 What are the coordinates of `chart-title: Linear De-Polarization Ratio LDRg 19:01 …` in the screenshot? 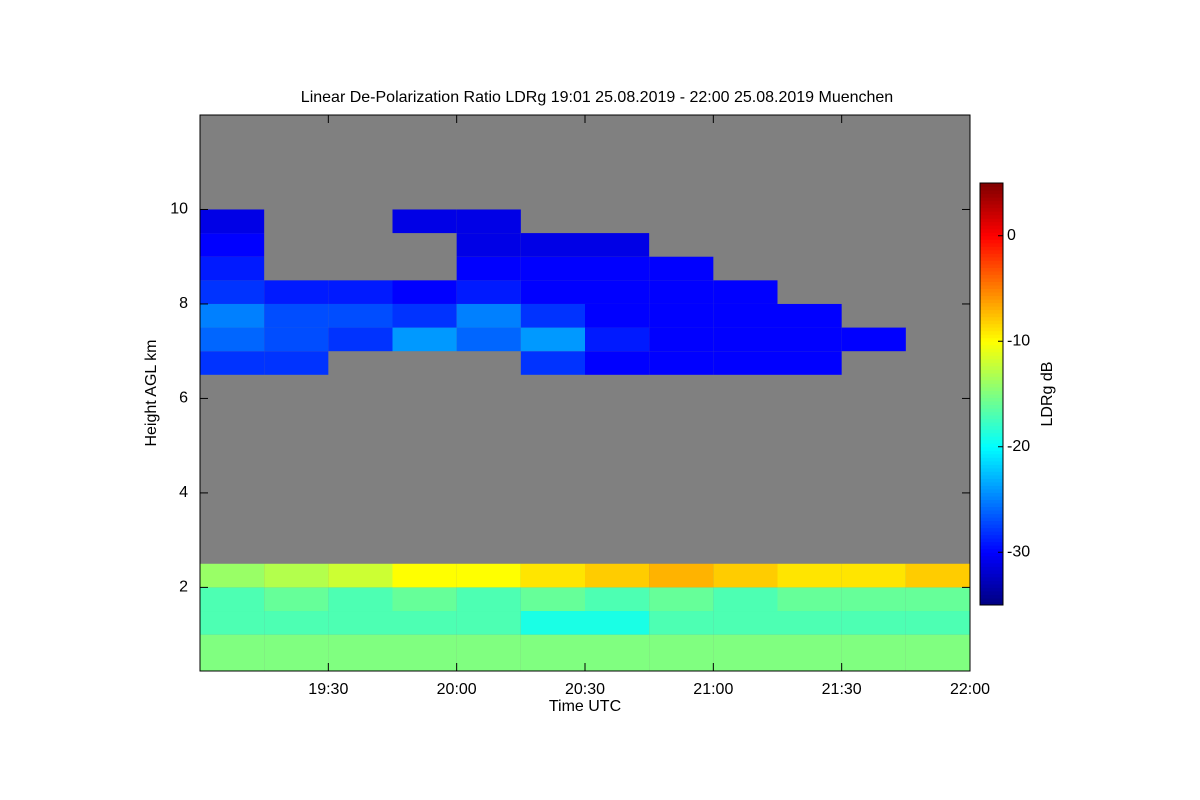 It's located at (597, 97).